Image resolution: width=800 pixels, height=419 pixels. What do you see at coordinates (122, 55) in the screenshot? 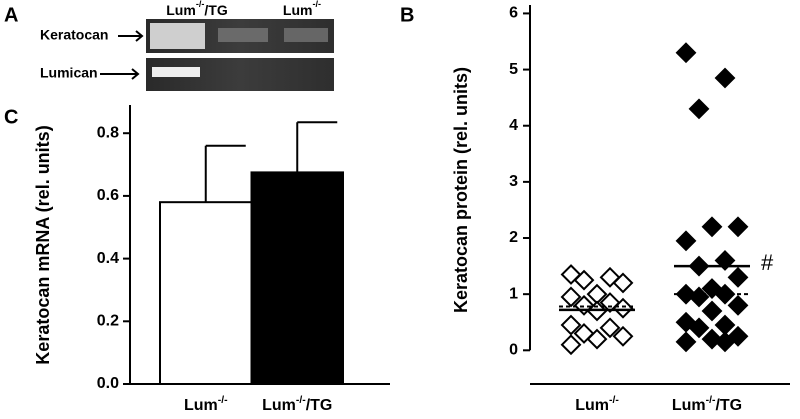
I see `arrow` at bounding box center [122, 55].